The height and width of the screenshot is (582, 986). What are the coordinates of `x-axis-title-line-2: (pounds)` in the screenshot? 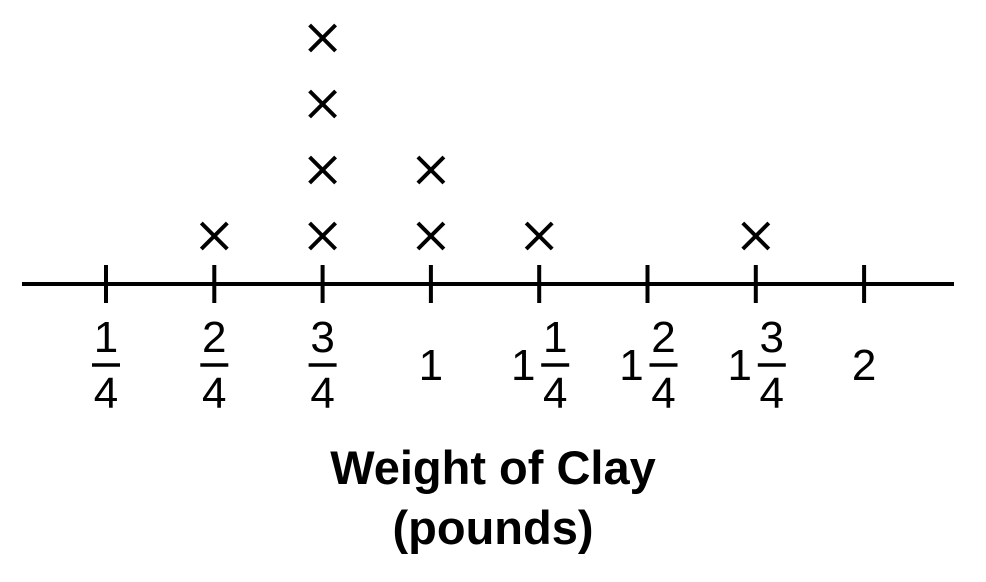 It's located at (493, 527).